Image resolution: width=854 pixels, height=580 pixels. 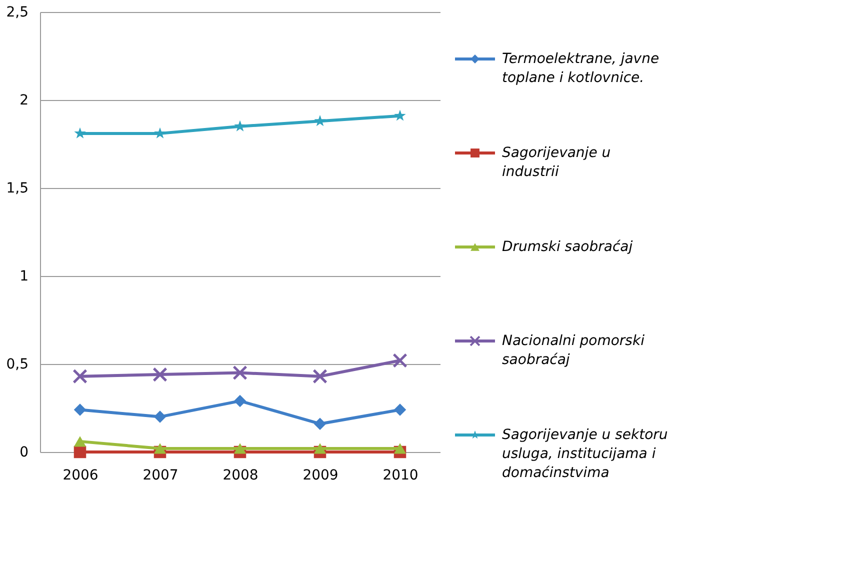 What do you see at coordinates (24, 100) in the screenshot?
I see `y-tick-label: 2` at bounding box center [24, 100].